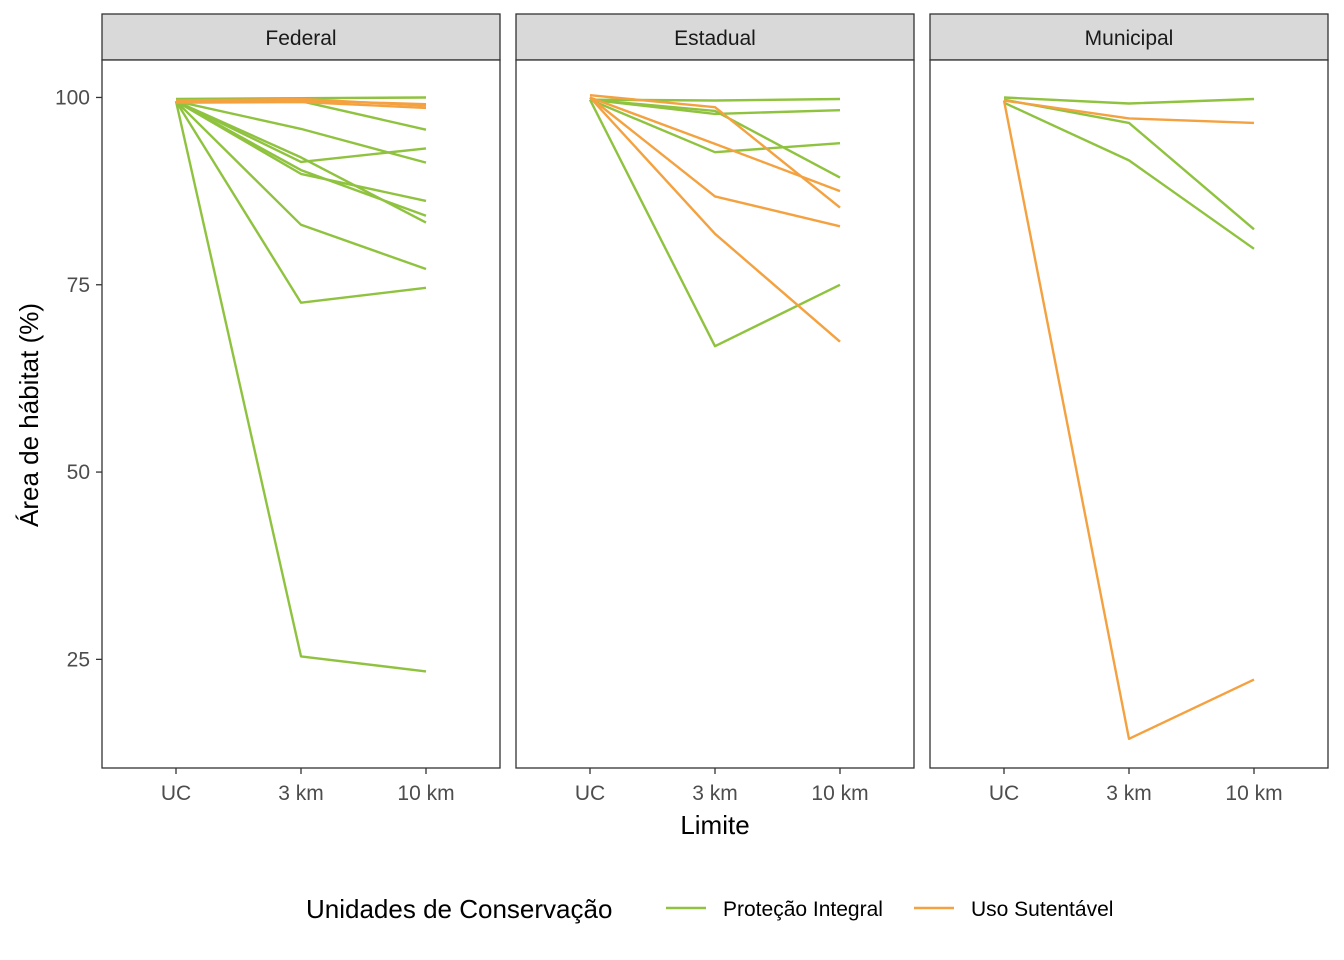 Image resolution: width=1344 pixels, height=960 pixels. I want to click on x-axis-title: Limite, so click(714, 825).